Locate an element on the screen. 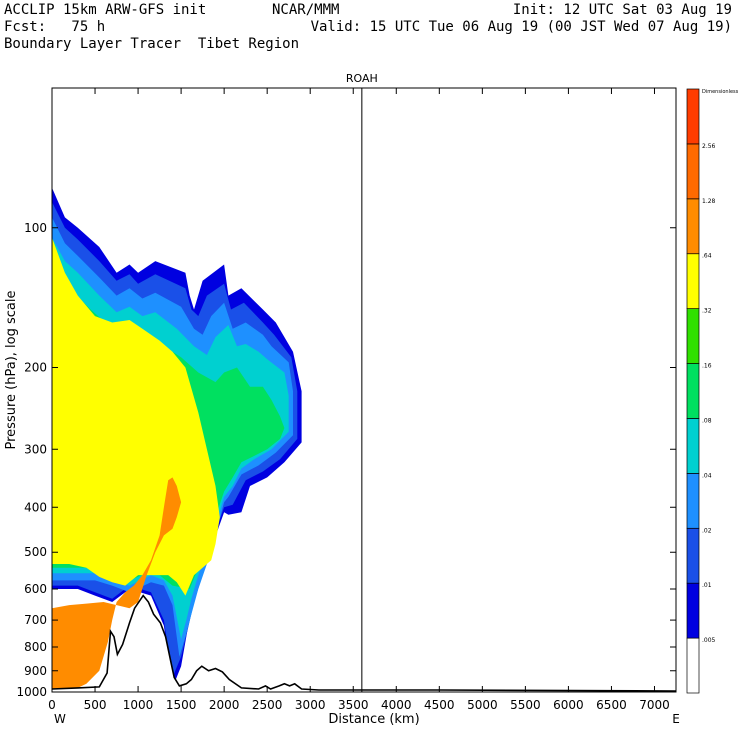 This screenshot has height=740, width=740. plume-layer-0.64 is located at coordinates (117, 583).